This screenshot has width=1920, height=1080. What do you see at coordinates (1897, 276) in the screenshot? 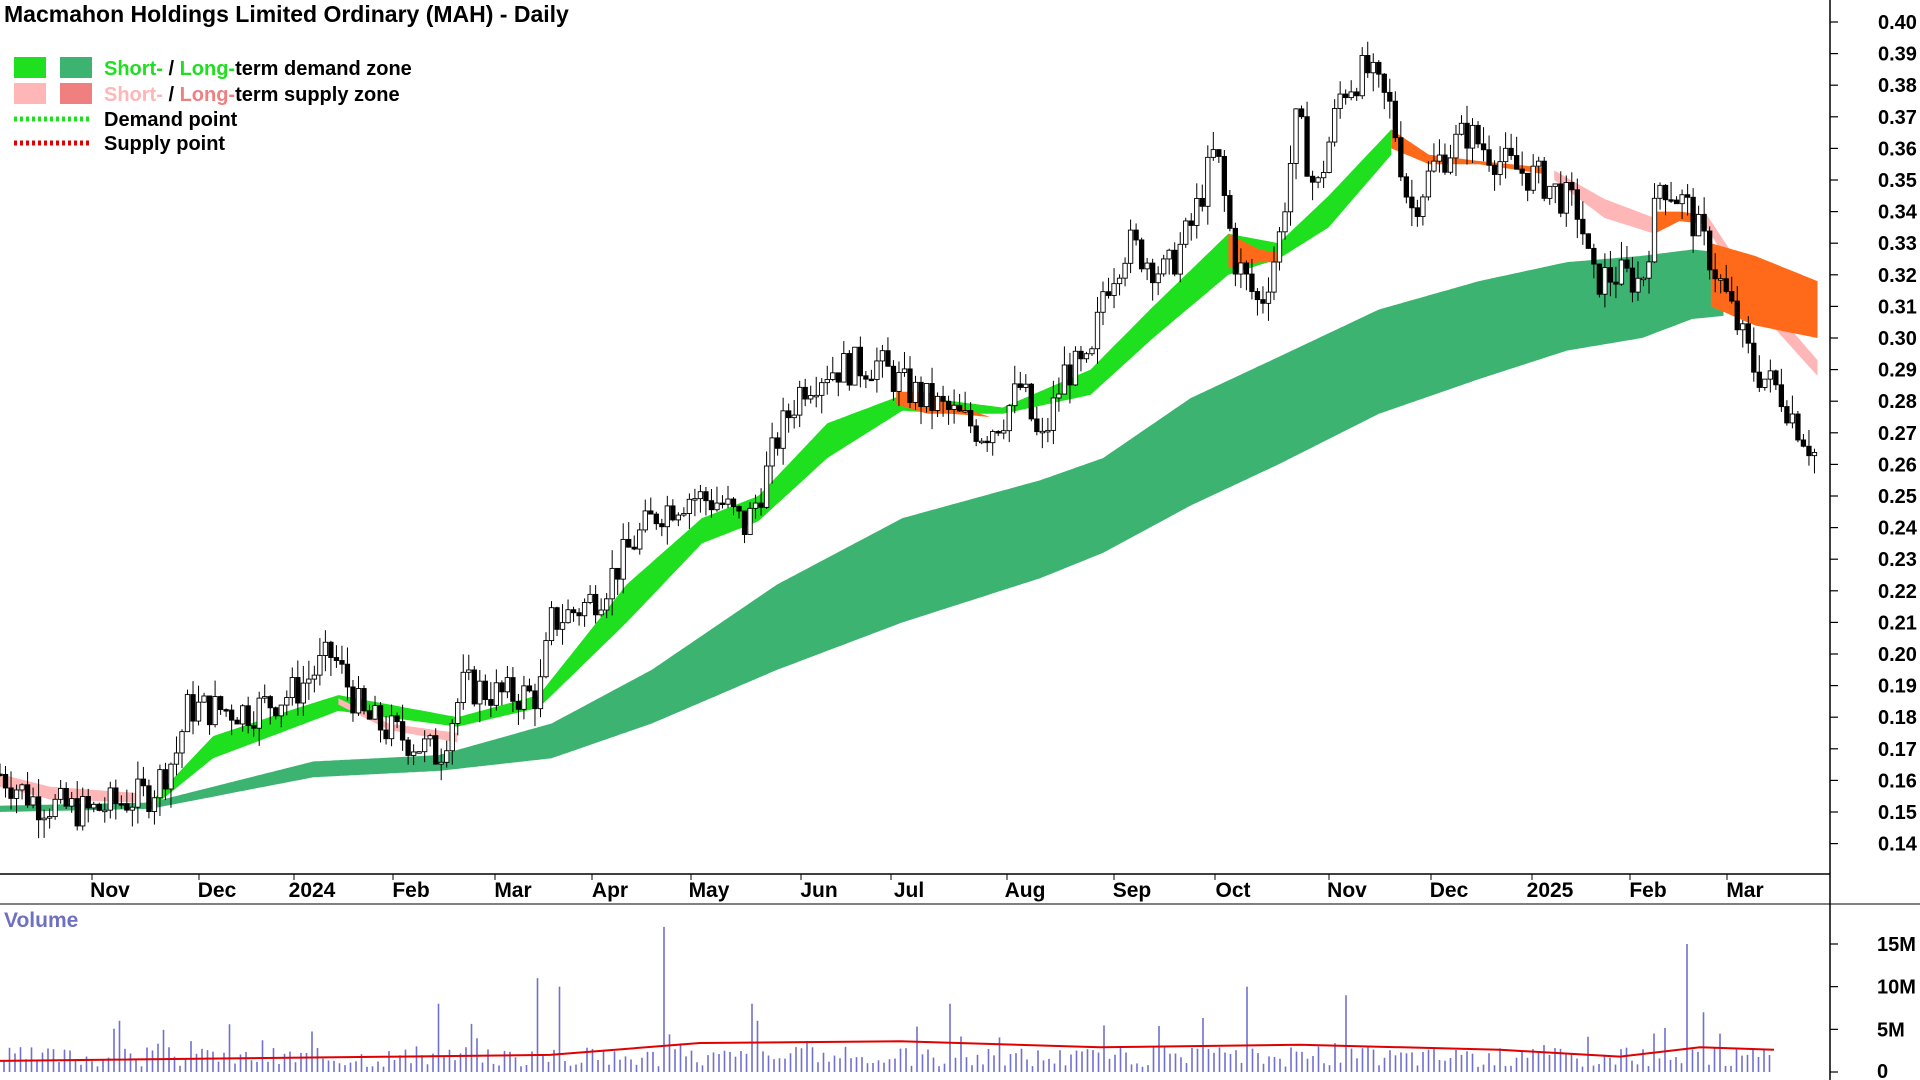
I see `price-tick-label: 0.32` at bounding box center [1897, 276].